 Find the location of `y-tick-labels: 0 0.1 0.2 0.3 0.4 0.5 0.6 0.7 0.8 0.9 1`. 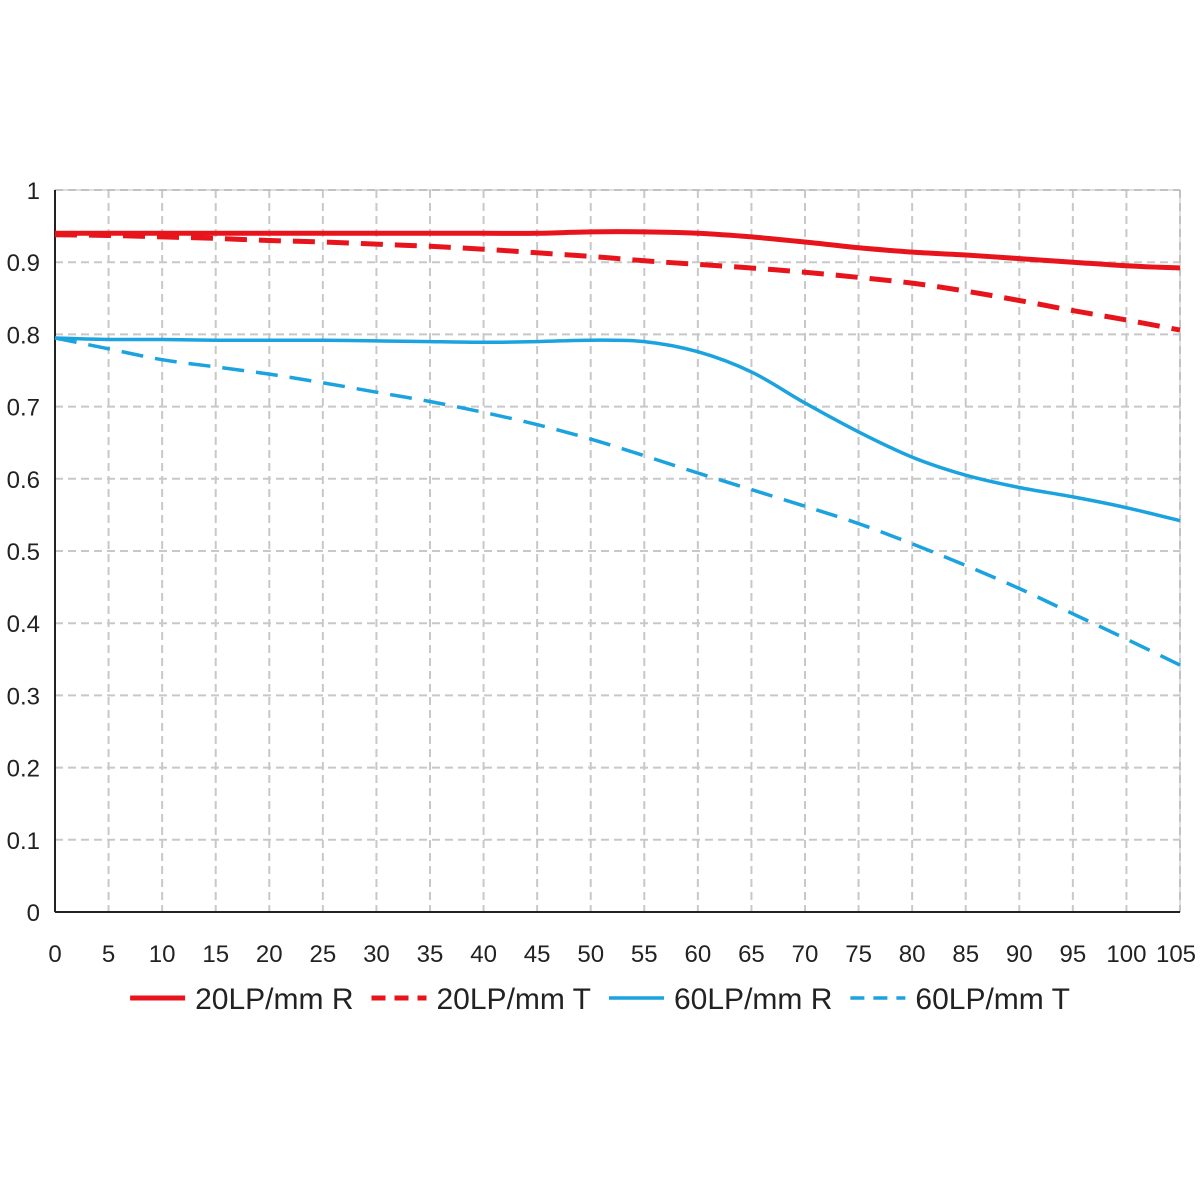

y-tick-labels: 0 0.1 0.2 0.3 0.4 0.5 0.6 0.7 0.8 0.9 1 is located at coordinates (23, 552).